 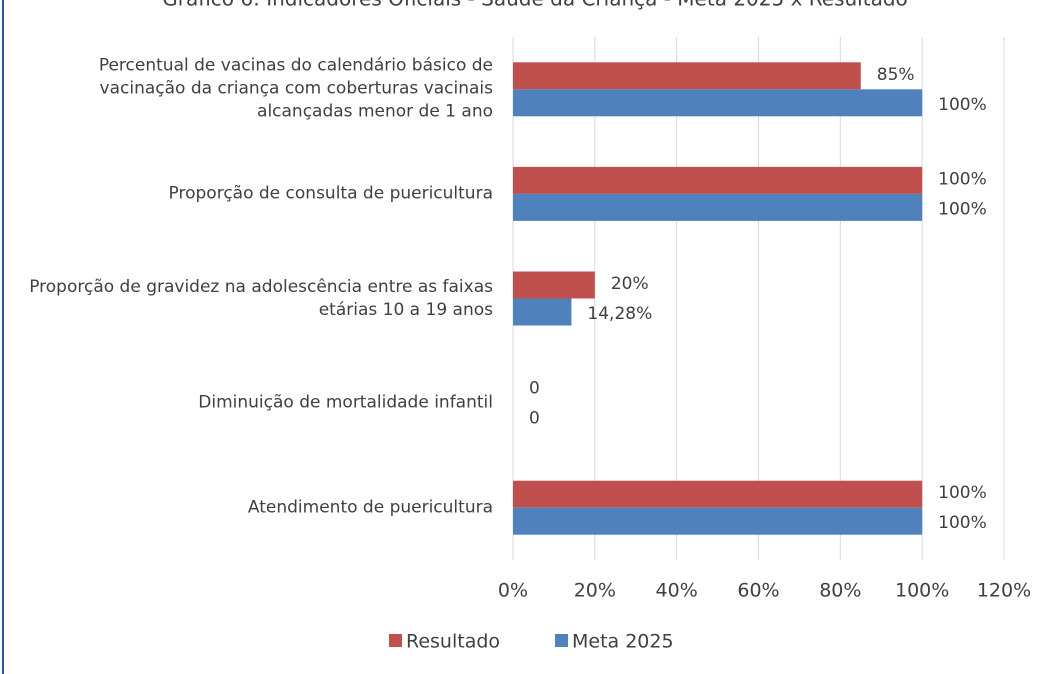 I want to click on legend-label: Resultado, so click(x=453, y=642).